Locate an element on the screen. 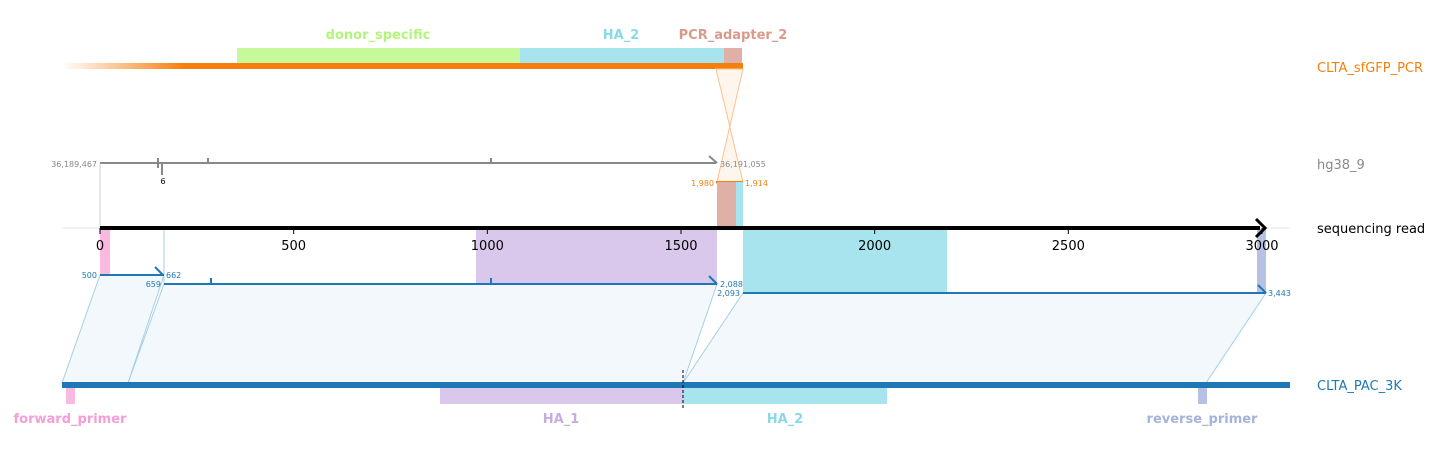  read-axis-tick-label: 0 is located at coordinates (100, 246).